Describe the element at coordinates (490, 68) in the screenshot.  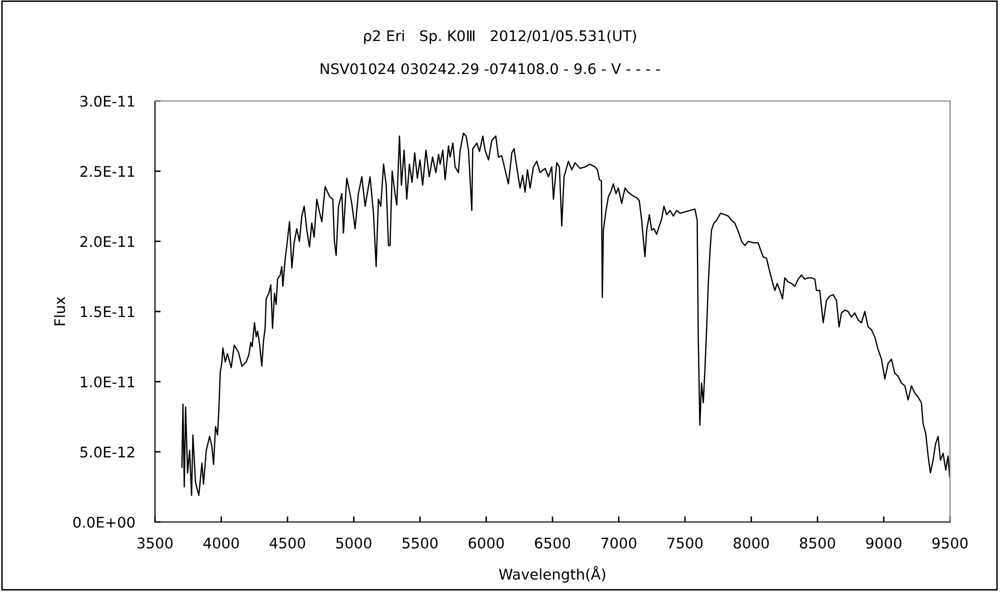
I see `chart-subtitle: NSV01024 030242.29 -074108.0 - 9.6 - V - - - -` at that location.